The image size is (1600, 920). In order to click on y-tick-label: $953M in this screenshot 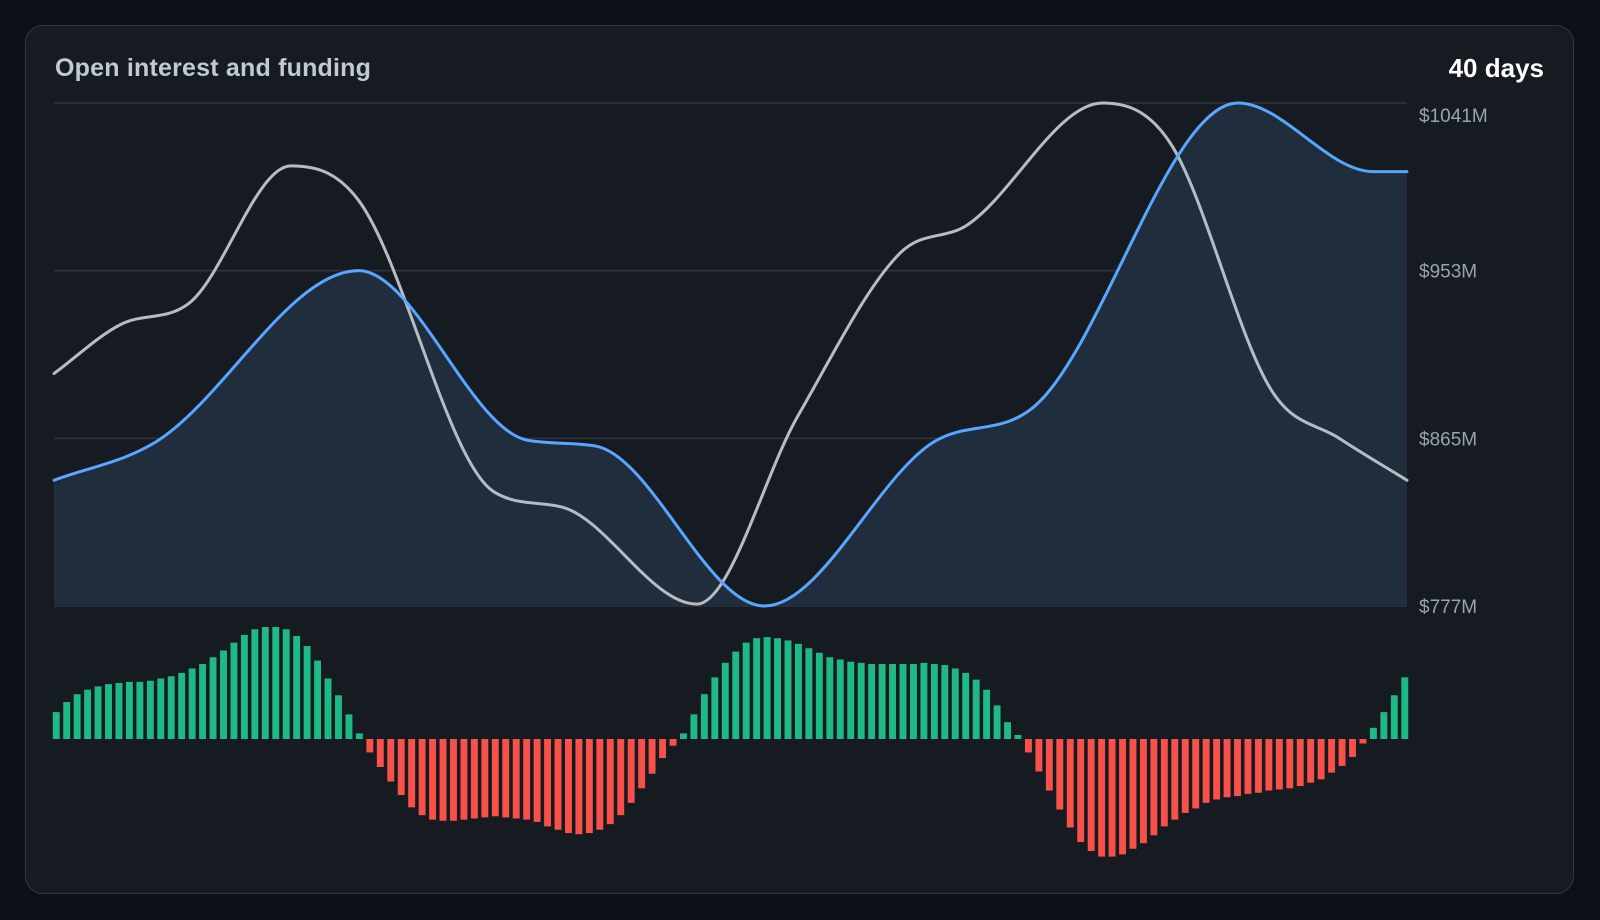, I will do `click(1448, 272)`.